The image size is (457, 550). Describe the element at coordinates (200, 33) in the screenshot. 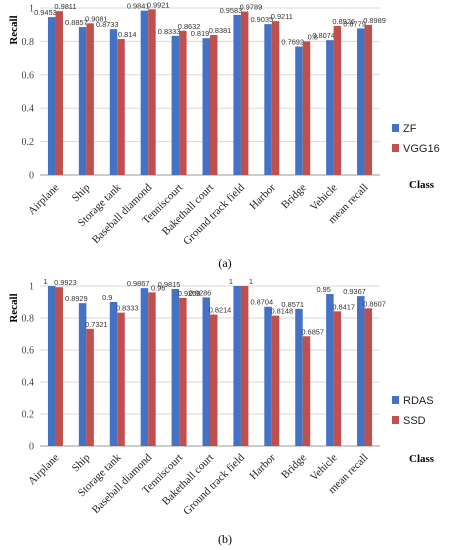

I see `data-label: 0.819` at that location.